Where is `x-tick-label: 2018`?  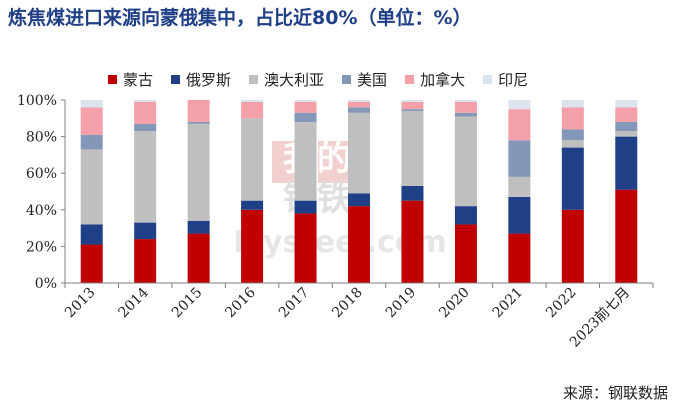 x-tick-label: 2018 is located at coordinates (347, 303).